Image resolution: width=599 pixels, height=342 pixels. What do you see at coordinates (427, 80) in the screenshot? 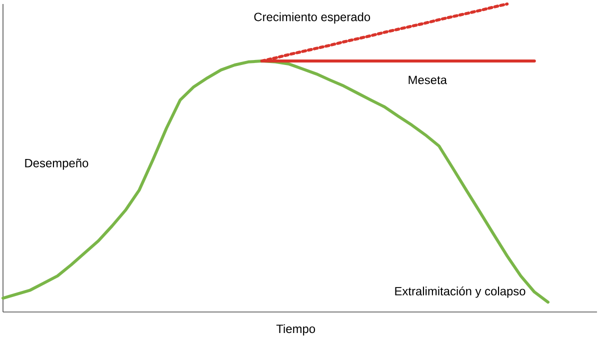
I see `series-label: Meseta` at bounding box center [427, 80].